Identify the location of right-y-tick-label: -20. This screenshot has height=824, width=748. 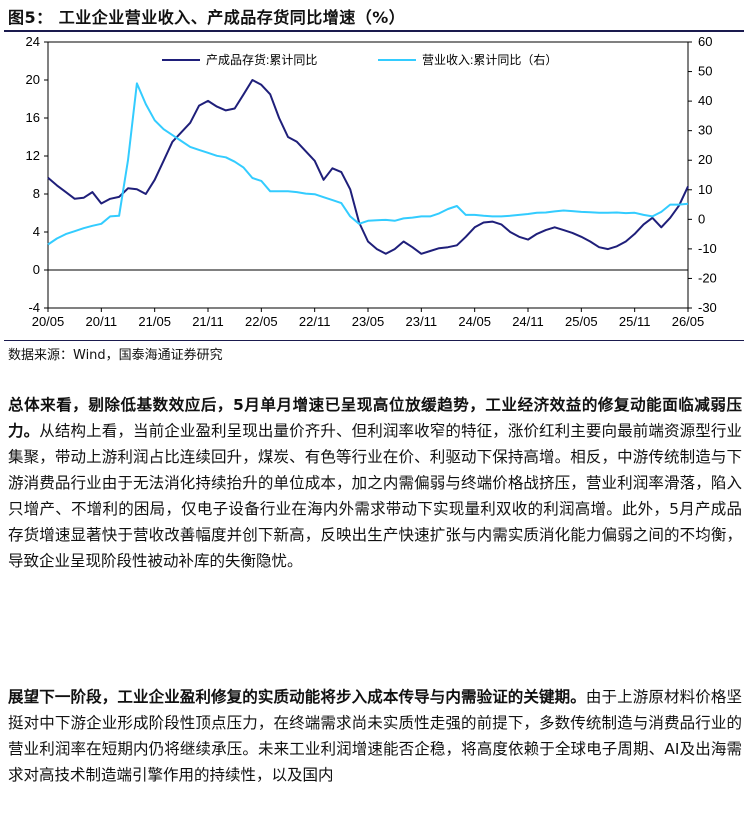
(707, 277).